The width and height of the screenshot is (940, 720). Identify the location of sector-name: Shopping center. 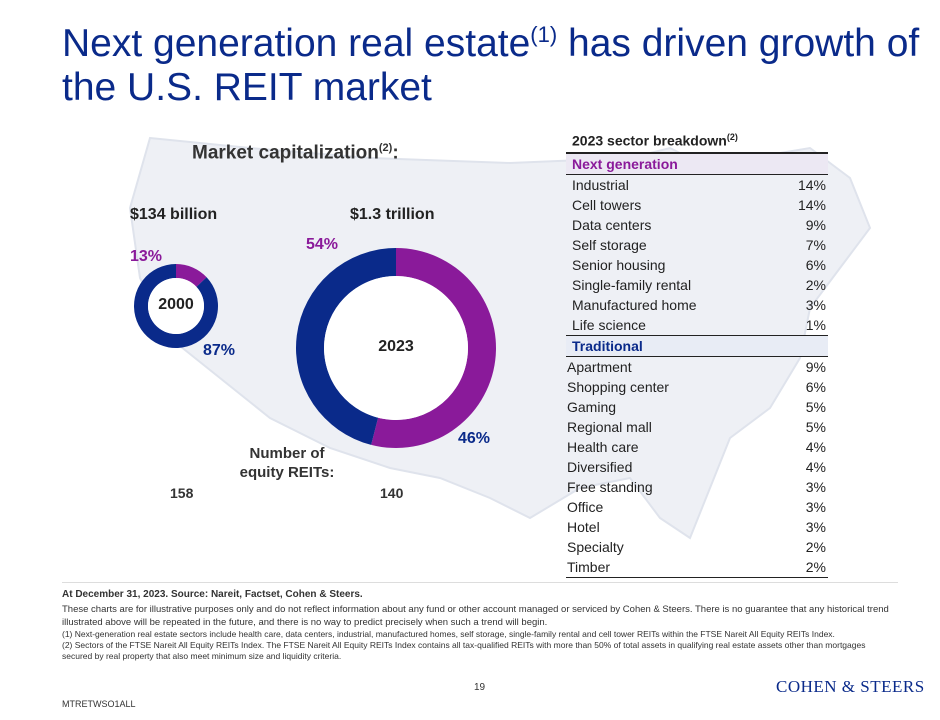
(618, 386).